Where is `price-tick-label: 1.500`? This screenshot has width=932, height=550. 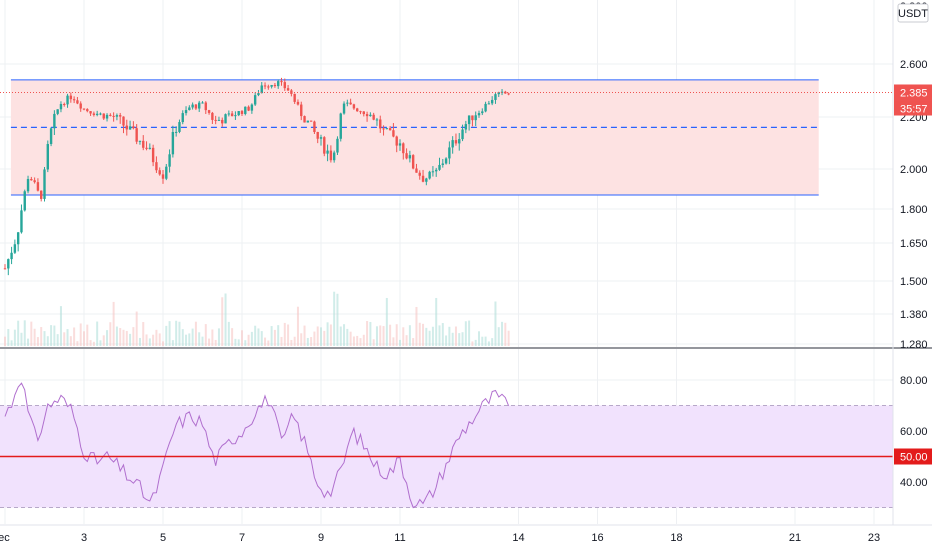
price-tick-label: 1.500 is located at coordinates (914, 282).